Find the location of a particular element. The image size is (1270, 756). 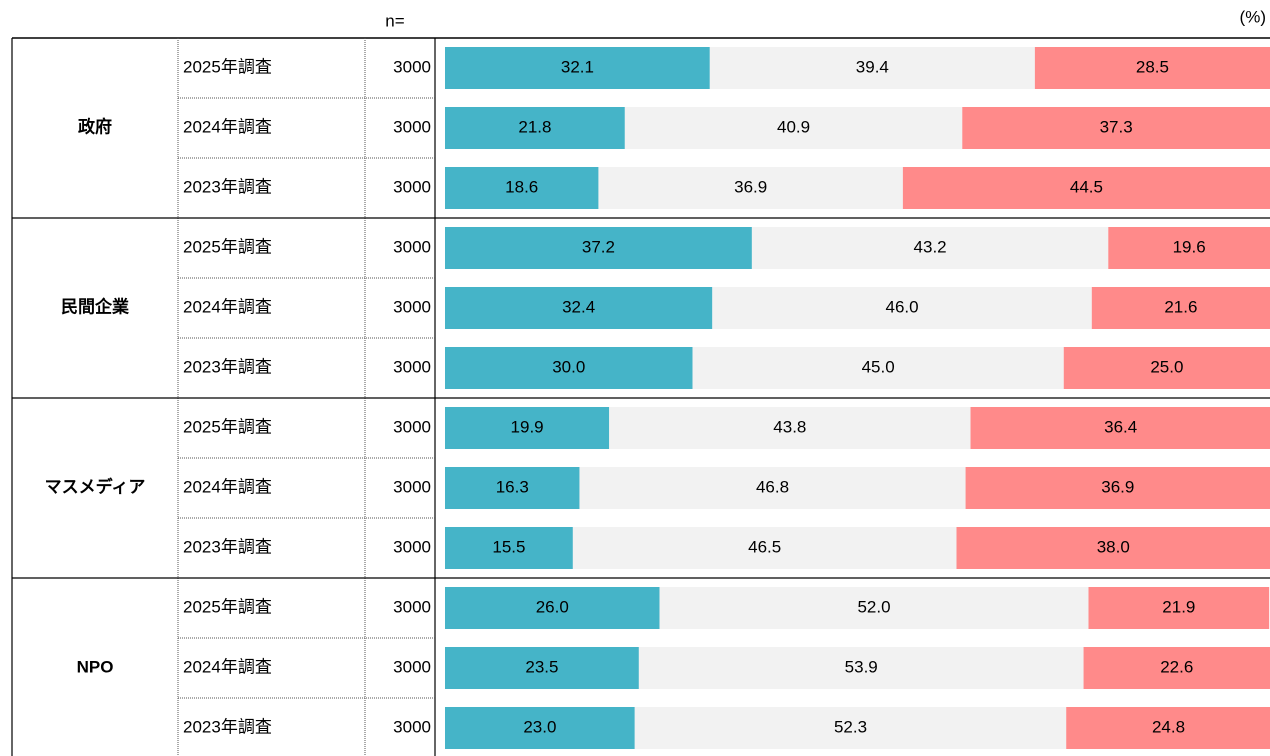

value-label: 32.4 is located at coordinates (578, 306).